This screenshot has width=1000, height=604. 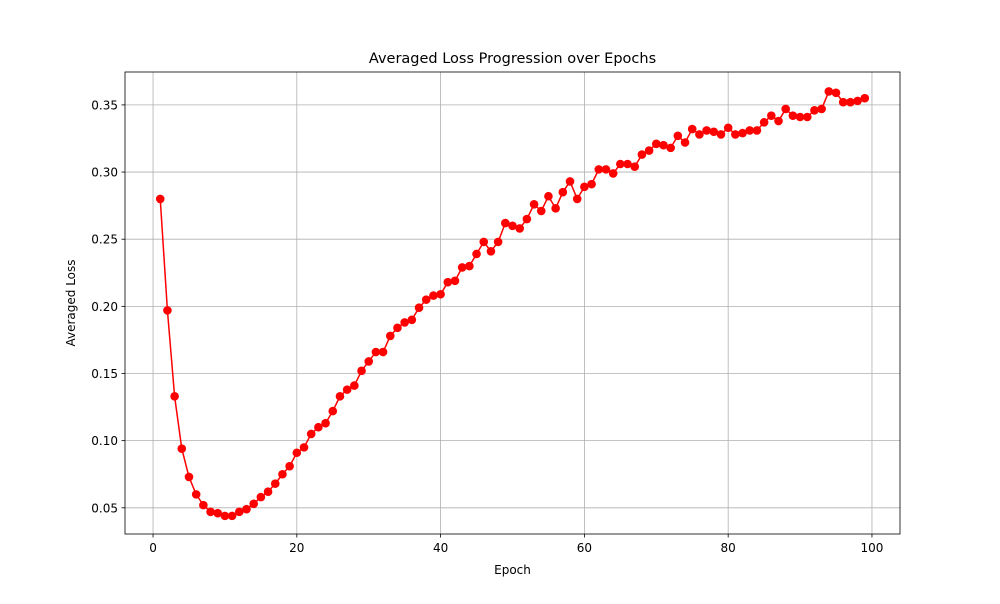 I want to click on y-tick-label: 0.05, so click(x=104, y=508).